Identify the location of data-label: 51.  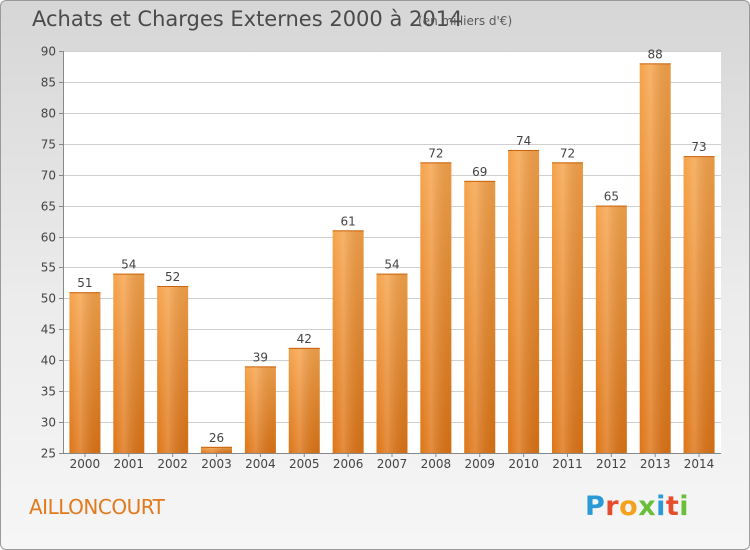
(84, 283).